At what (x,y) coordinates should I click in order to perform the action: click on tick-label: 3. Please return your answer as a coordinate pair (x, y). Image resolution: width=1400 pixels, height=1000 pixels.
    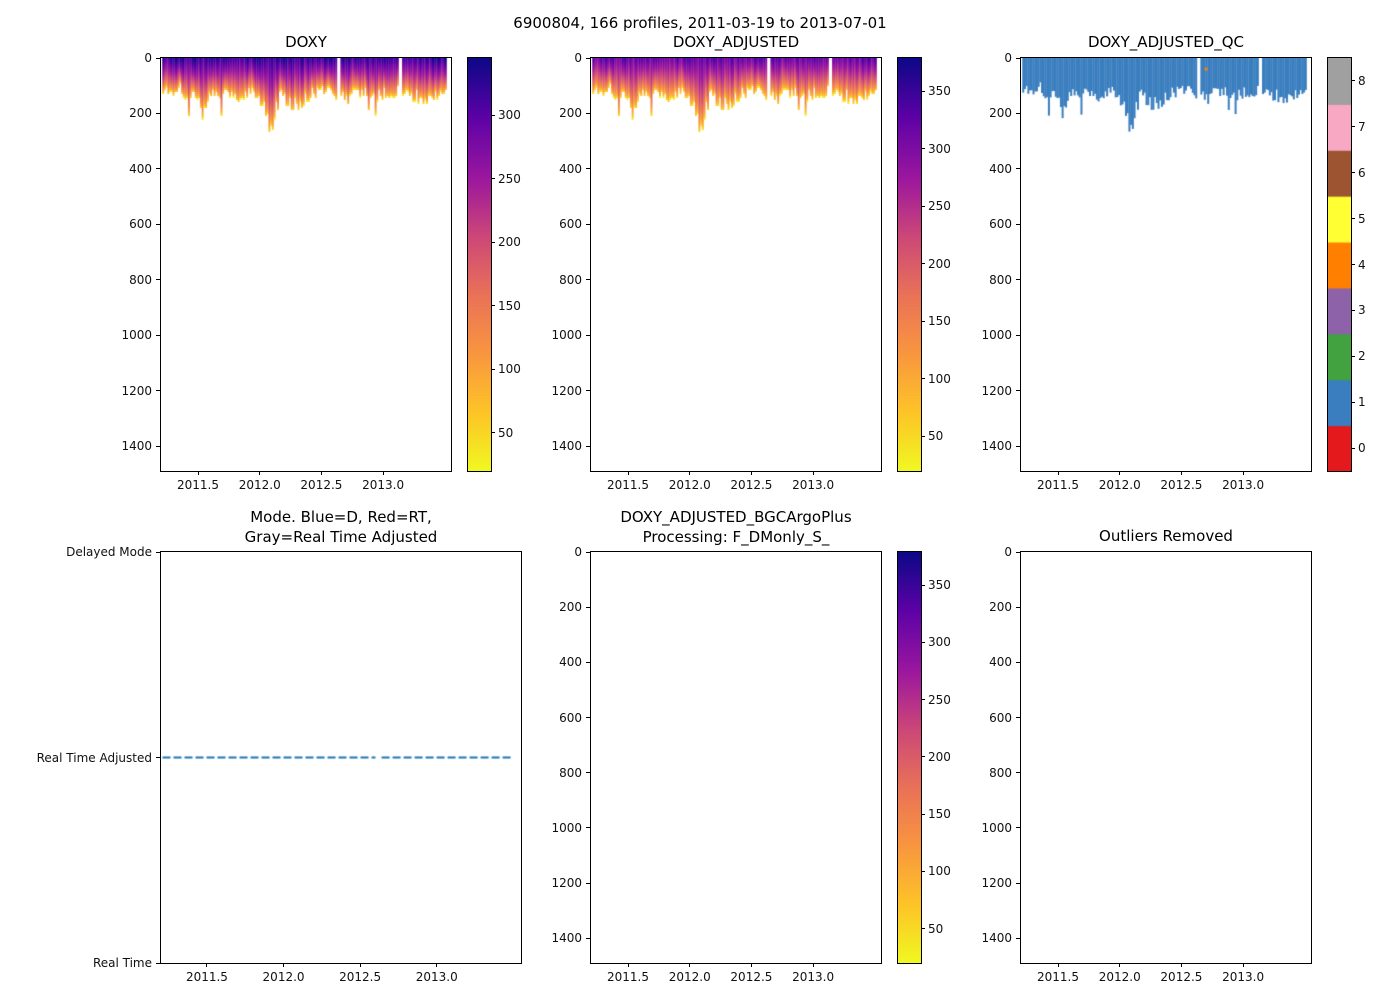
    Looking at the image, I should click on (1362, 310).